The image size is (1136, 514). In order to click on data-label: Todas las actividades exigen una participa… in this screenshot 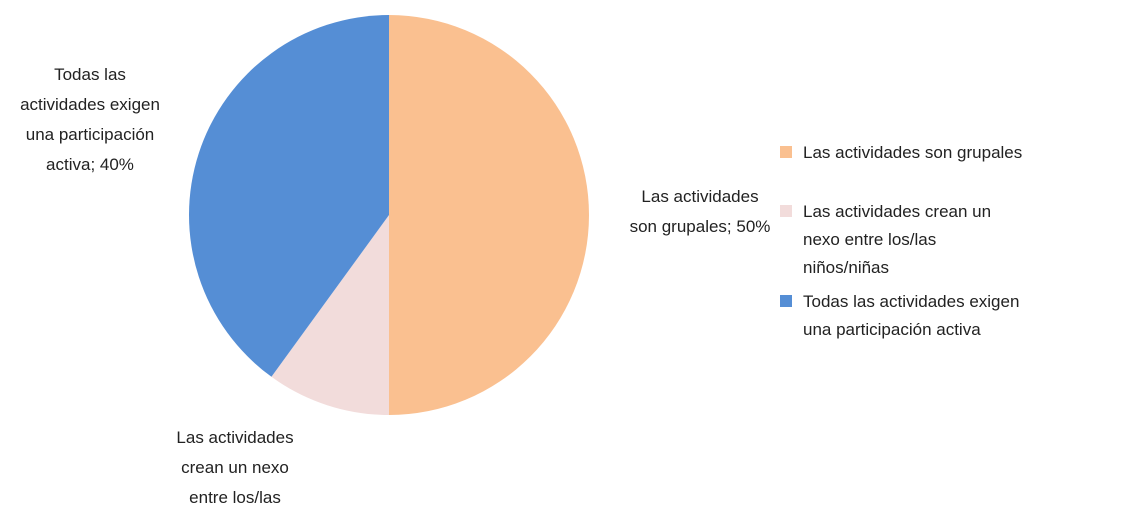, I will do `click(90, 119)`.